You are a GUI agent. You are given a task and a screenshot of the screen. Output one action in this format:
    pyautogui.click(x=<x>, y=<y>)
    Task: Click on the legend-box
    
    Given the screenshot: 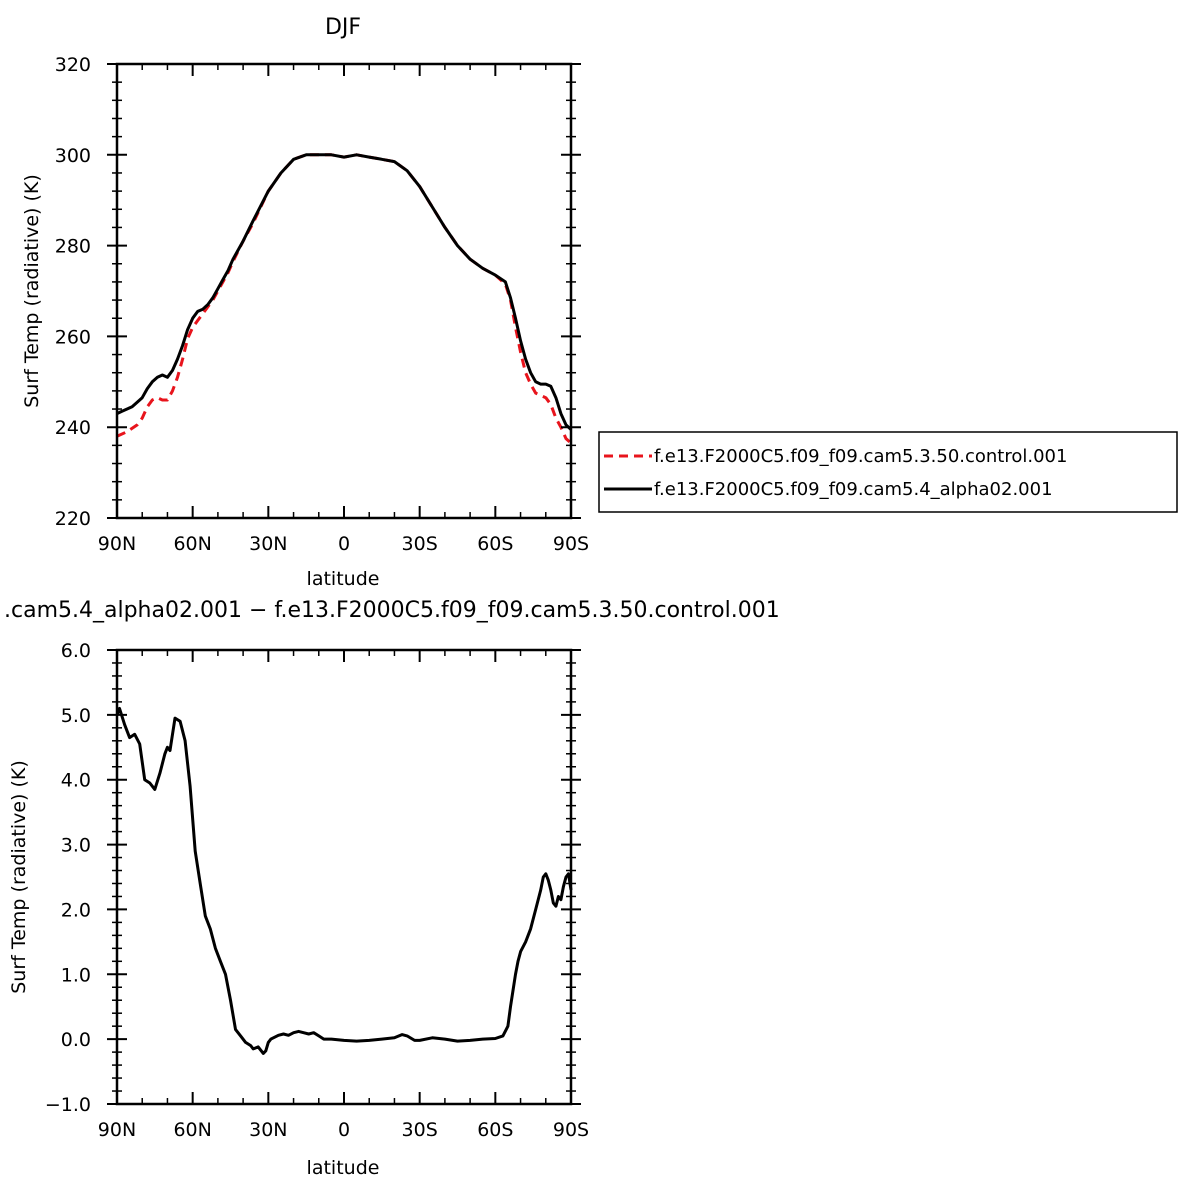 What is the action you would take?
    pyautogui.click(x=888, y=472)
    